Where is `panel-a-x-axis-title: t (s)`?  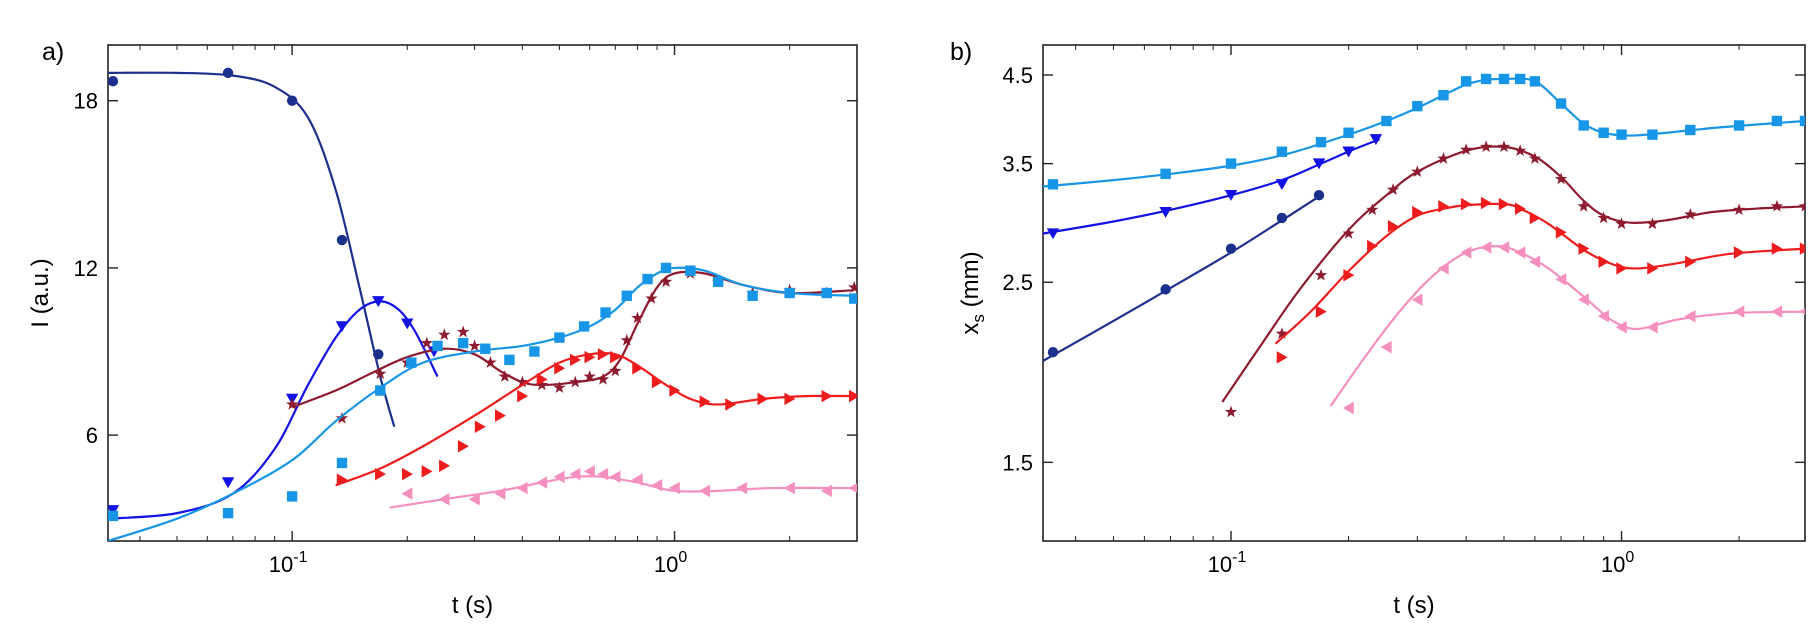 panel-a-x-axis-title: t (s) is located at coordinates (472, 605).